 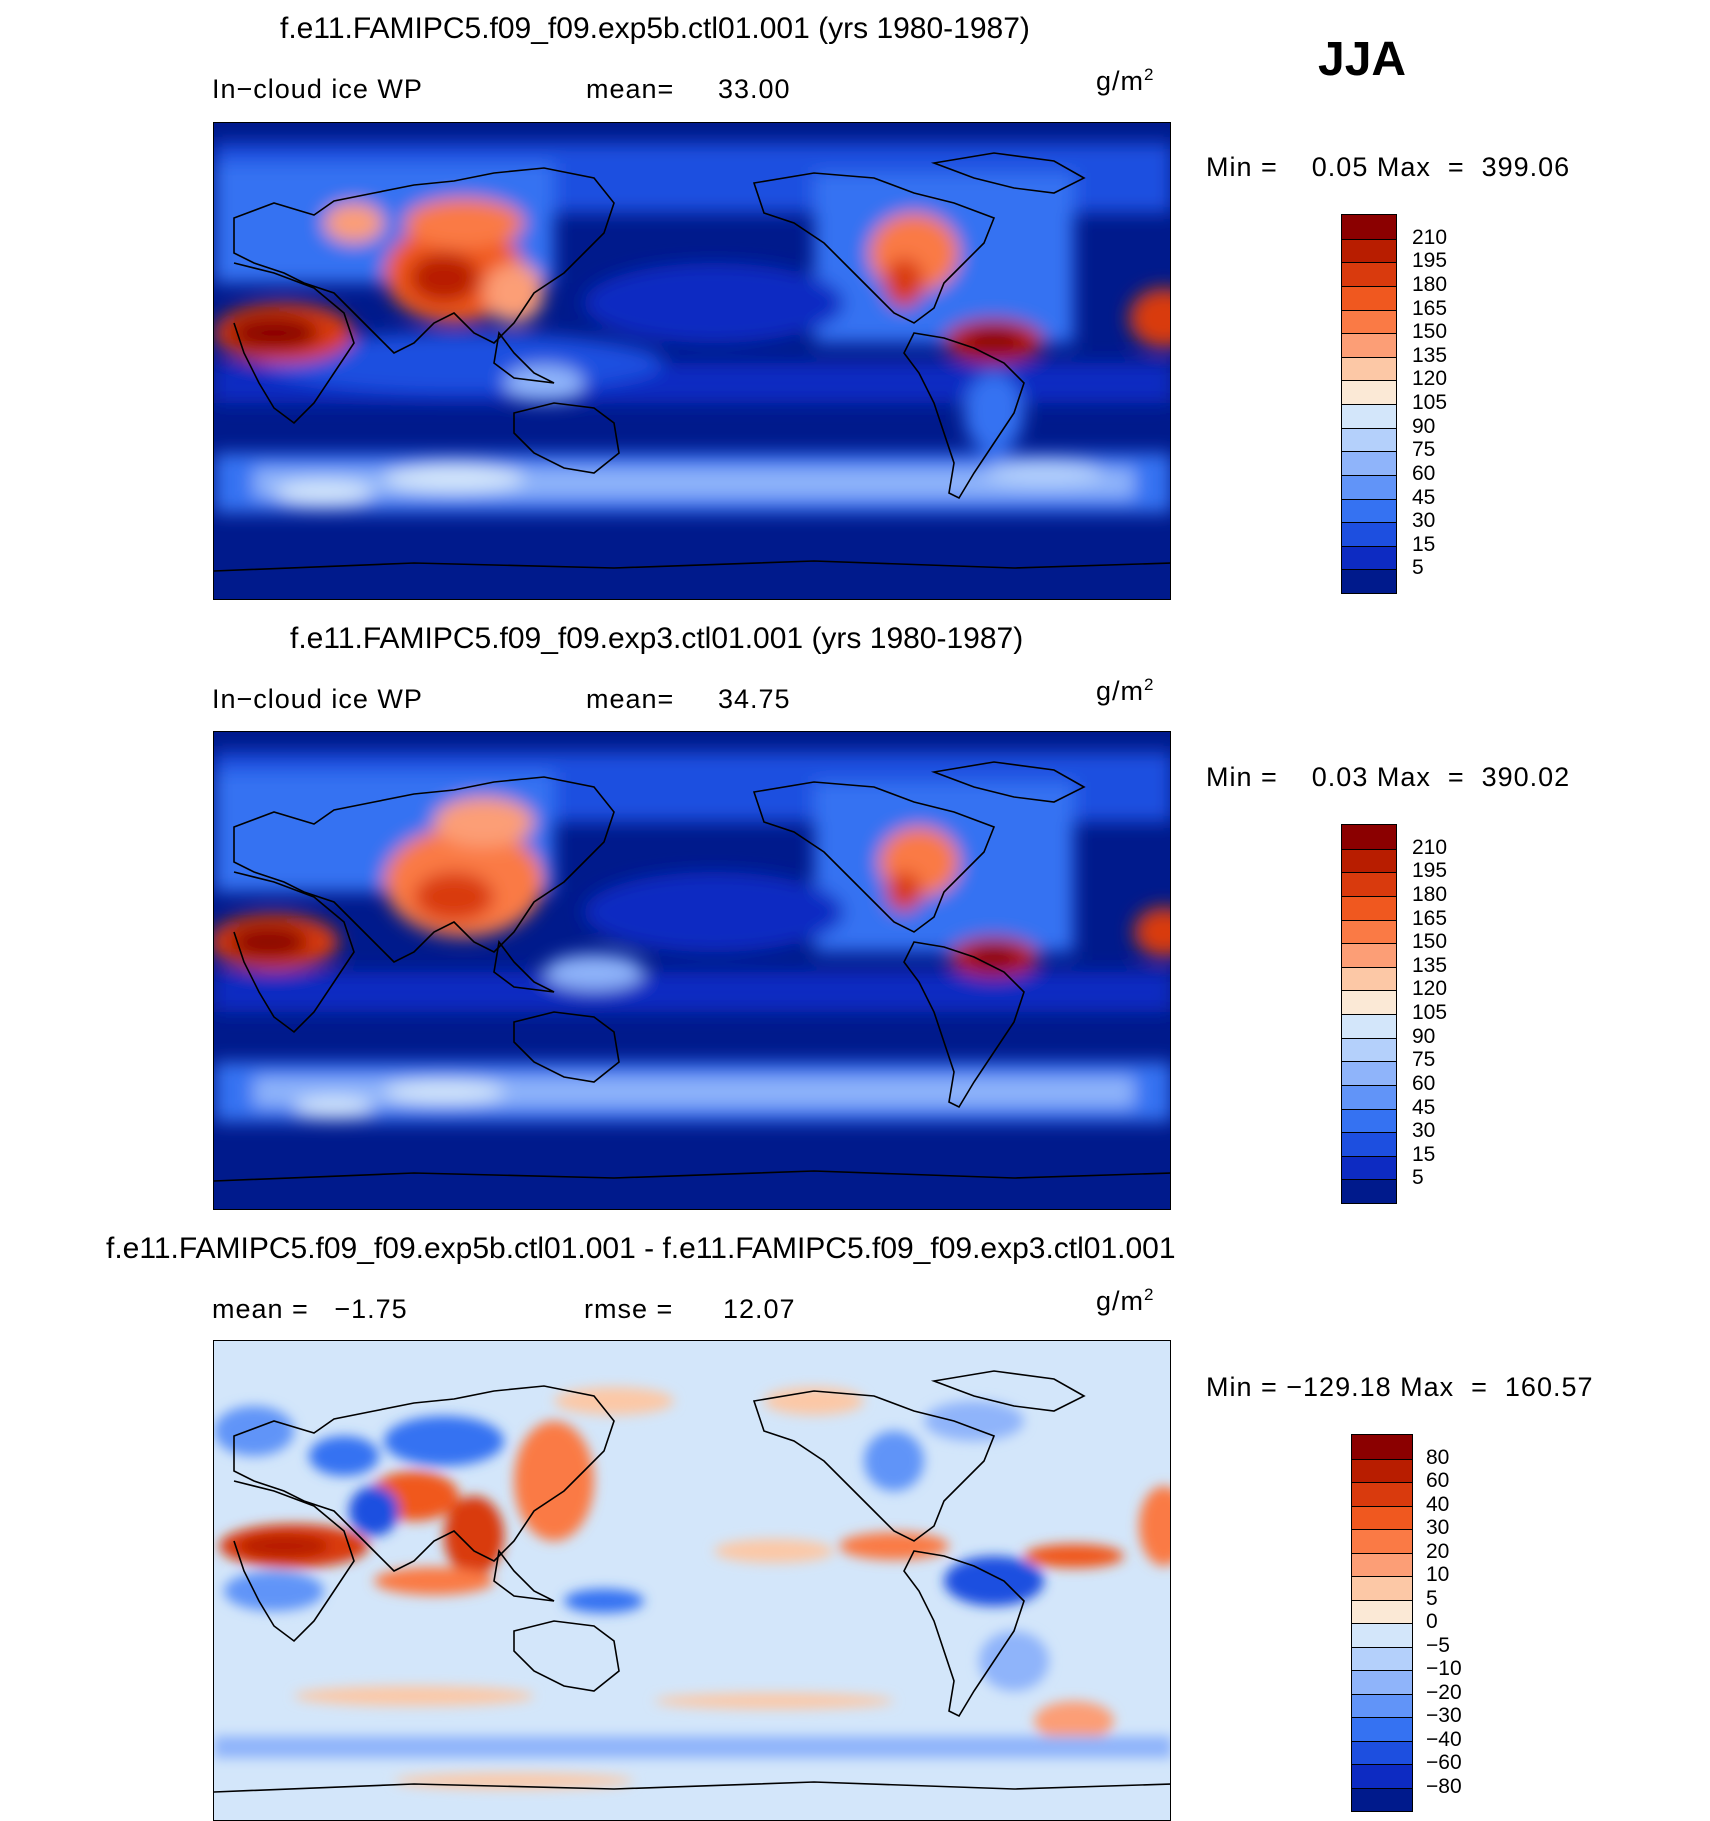 What do you see at coordinates (1430, 261) in the screenshot?
I see `colorbar-tick-label: 195` at bounding box center [1430, 261].